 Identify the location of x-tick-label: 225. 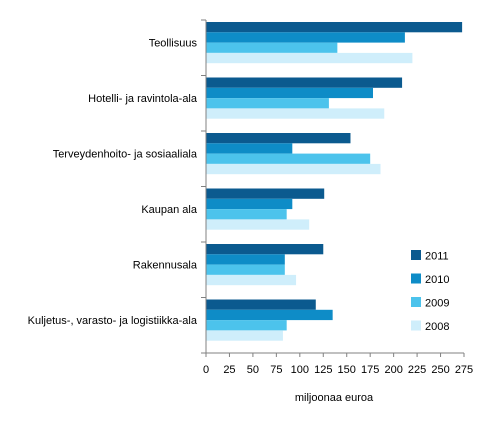
(417, 370).